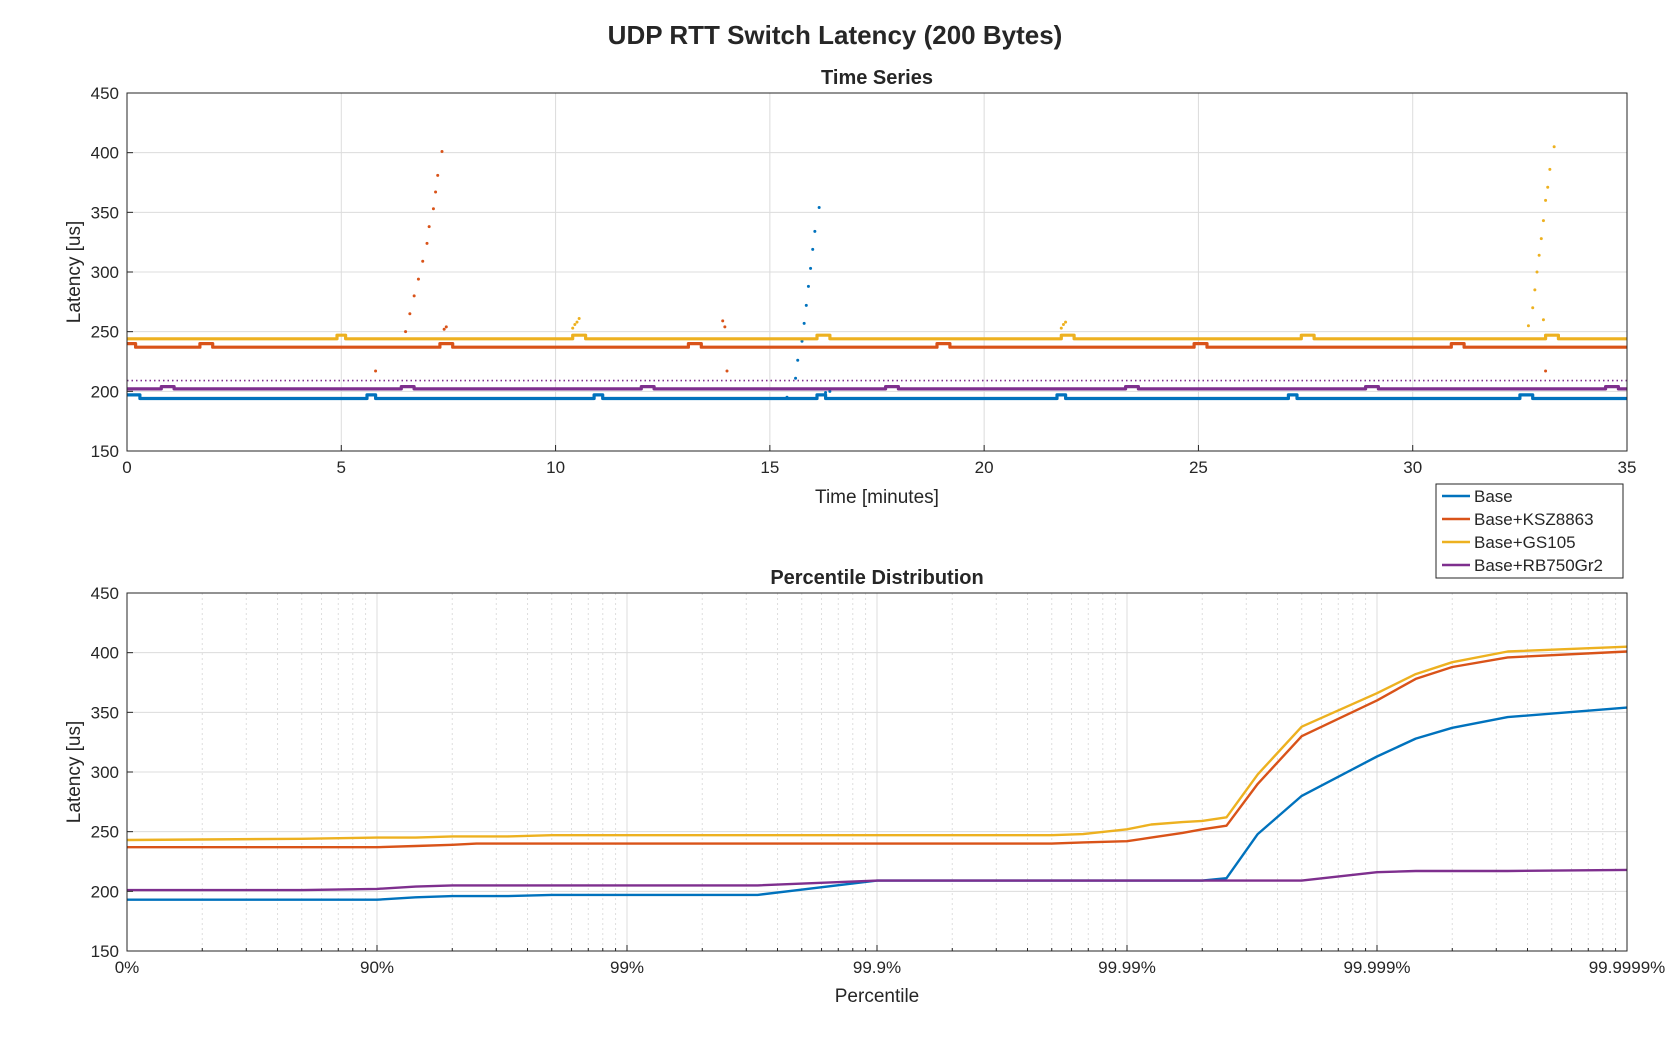 The image size is (1671, 1049). Describe the element at coordinates (1412, 467) in the screenshot. I see `time-series-xtick-label: 30` at that location.